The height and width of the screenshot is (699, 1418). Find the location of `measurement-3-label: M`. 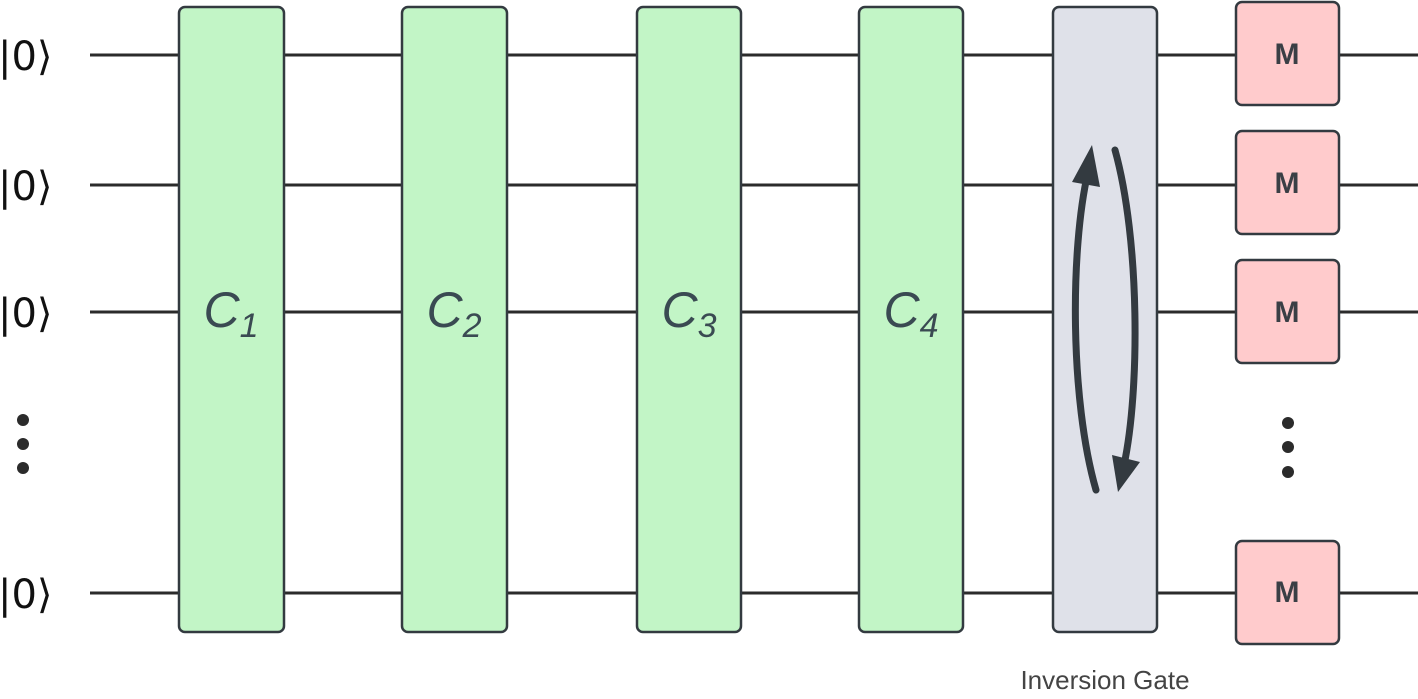

measurement-3-label: M is located at coordinates (1287, 312).